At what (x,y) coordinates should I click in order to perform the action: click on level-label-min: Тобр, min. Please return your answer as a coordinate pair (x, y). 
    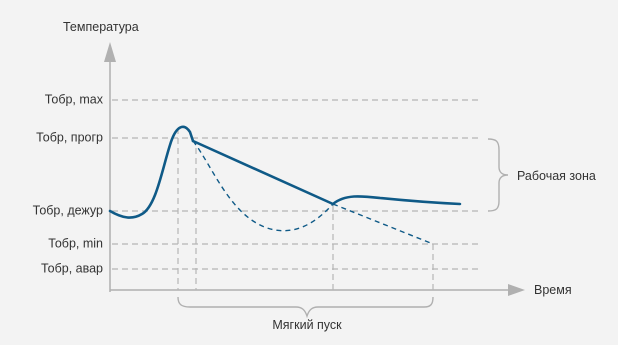
    Looking at the image, I should click on (75, 243).